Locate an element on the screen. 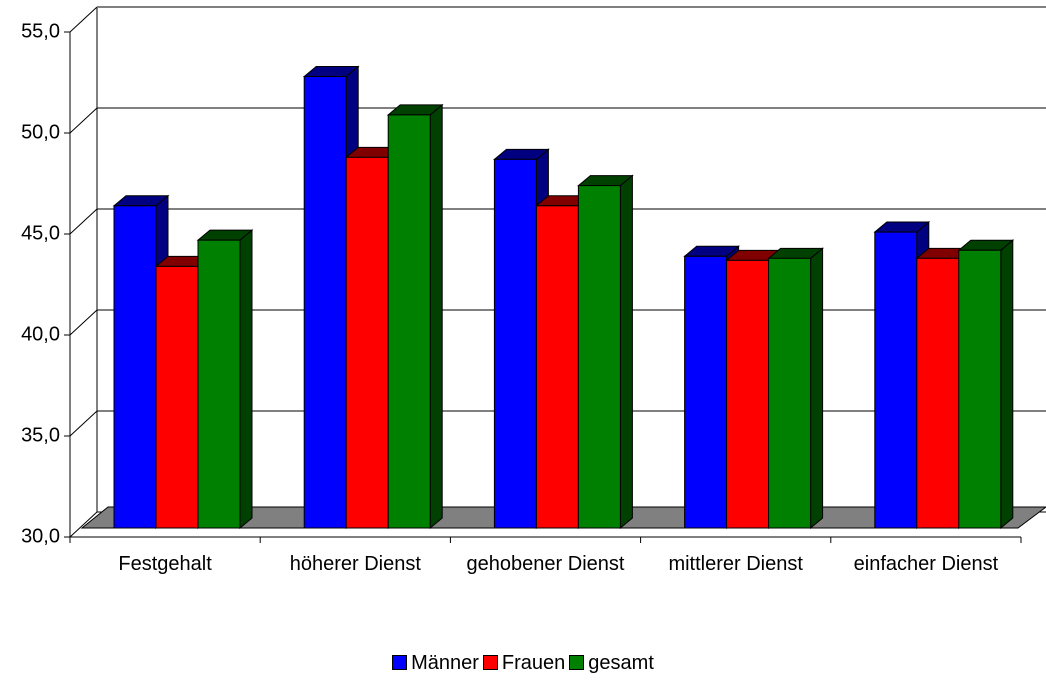 This screenshot has height=683, width=1046. y-tick-label: 35,0 is located at coordinates (40, 435).